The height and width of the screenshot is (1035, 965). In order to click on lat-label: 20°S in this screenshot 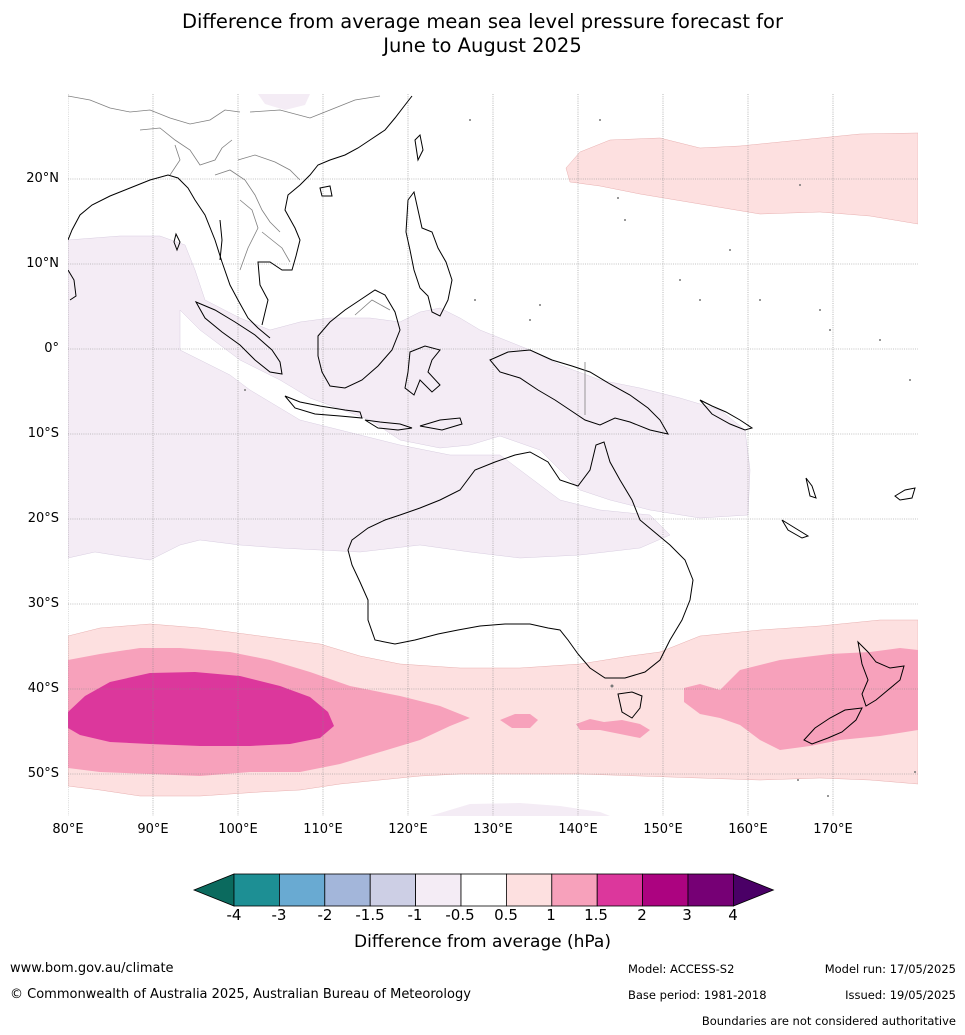, I will do `click(43, 518)`.